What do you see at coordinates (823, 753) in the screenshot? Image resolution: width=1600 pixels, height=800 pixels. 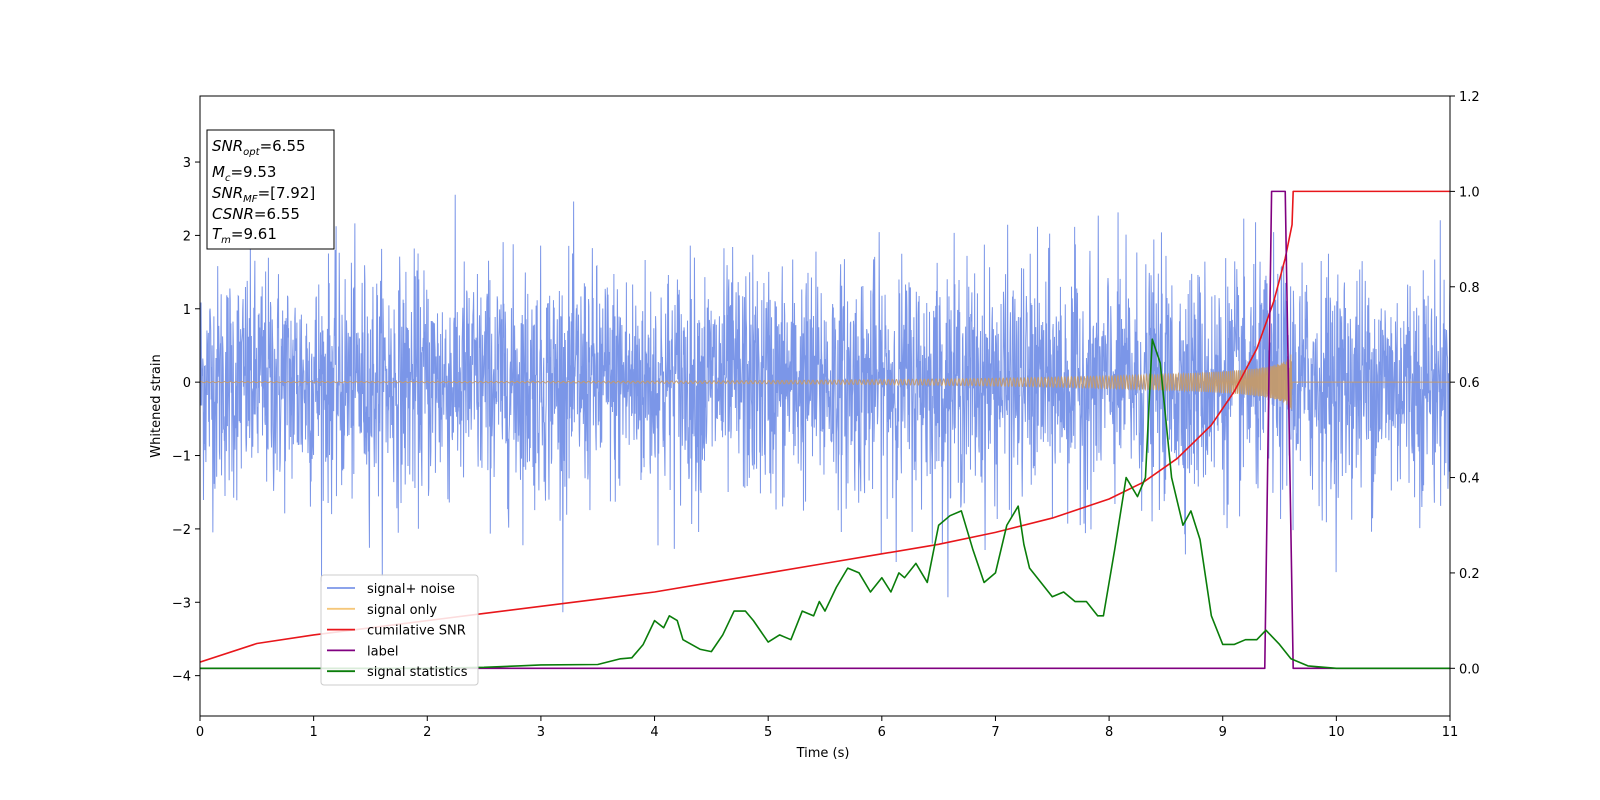 I see `x-axis-label: Time (s)` at bounding box center [823, 753].